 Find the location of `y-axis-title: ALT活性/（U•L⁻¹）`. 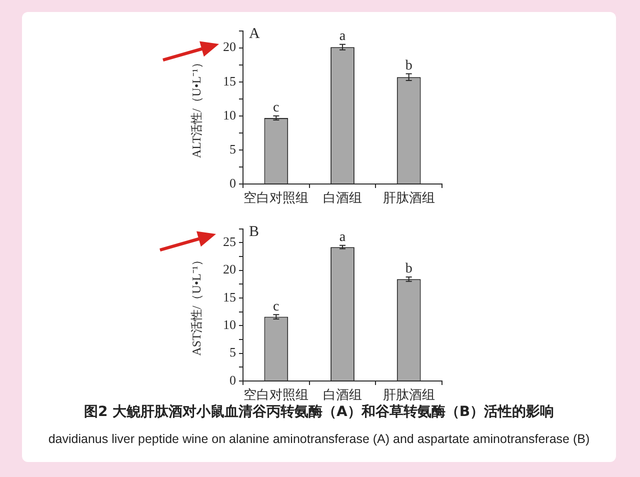

y-axis-title: ALT活性/（U•L⁻¹） is located at coordinates (196, 107).